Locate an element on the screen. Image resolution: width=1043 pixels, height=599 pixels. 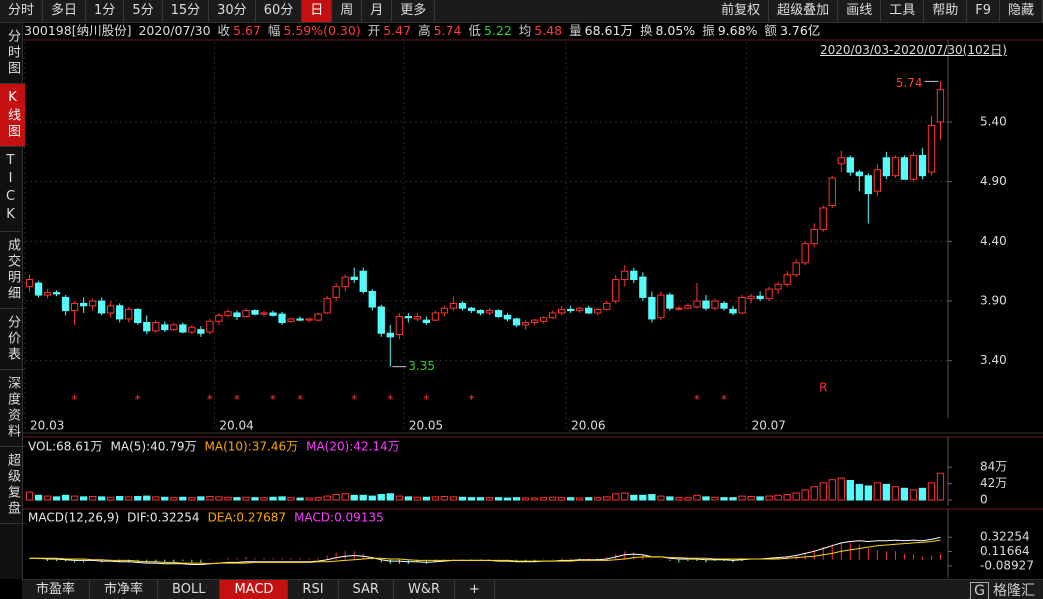
quote-label: 收 is located at coordinates (224, 30).